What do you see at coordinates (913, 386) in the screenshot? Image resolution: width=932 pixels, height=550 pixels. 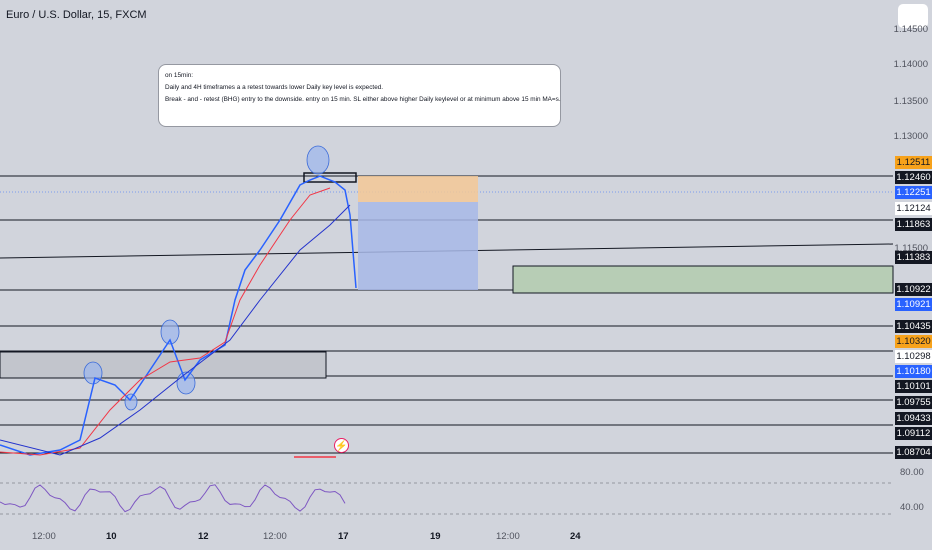 I see `price-badge: 1.10101` at bounding box center [913, 386].